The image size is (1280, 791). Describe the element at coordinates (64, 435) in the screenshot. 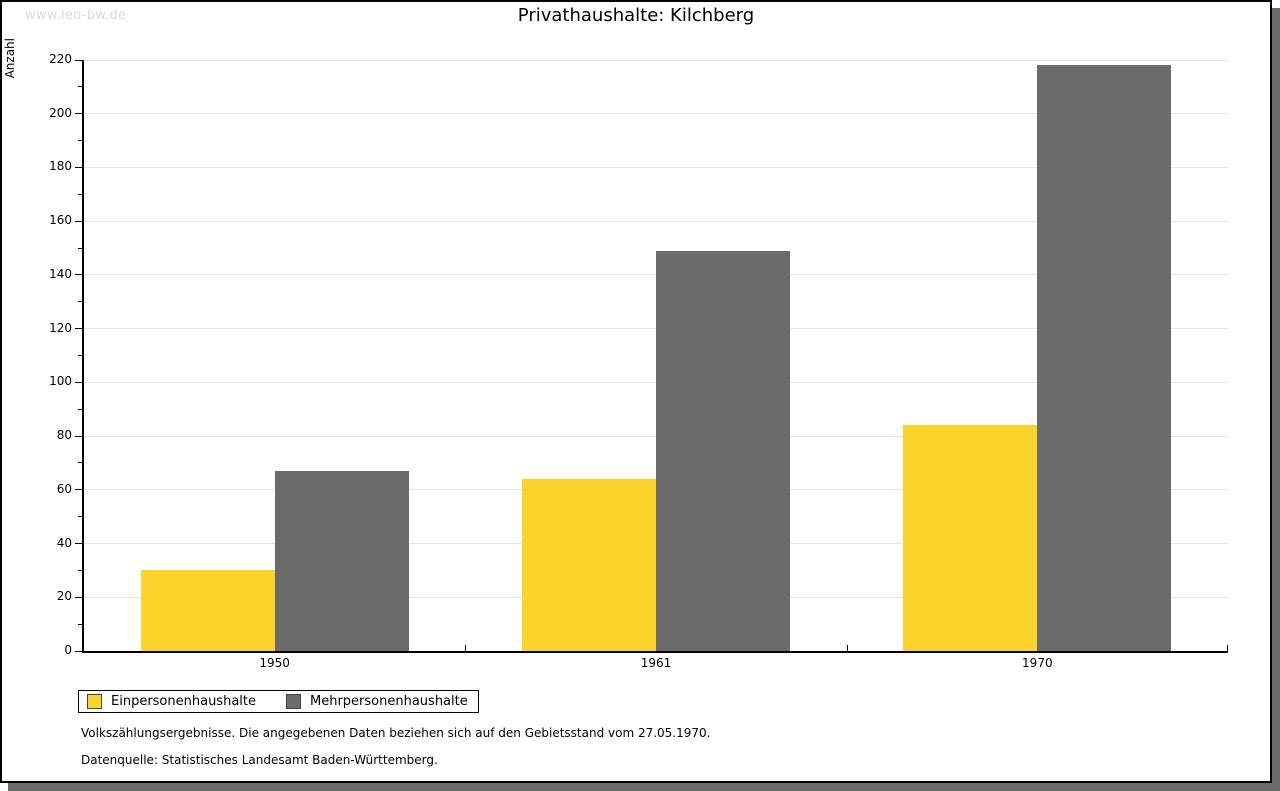

I see `y-tick-label-80: 80` at that location.